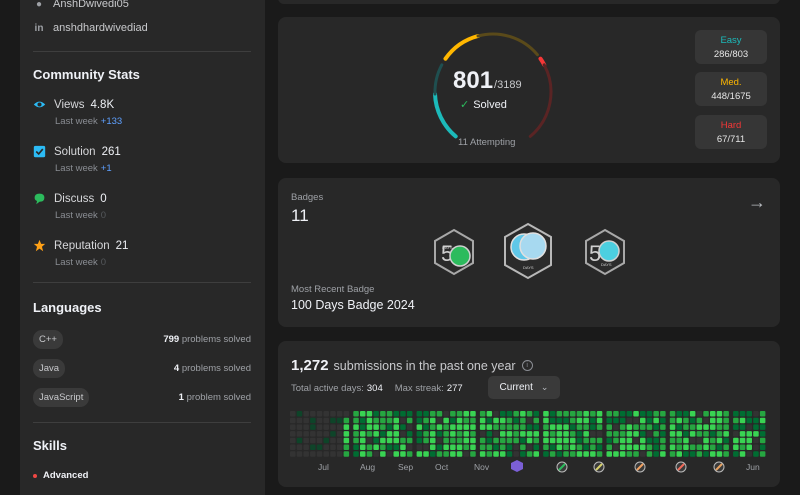  What do you see at coordinates (681, 467) in the screenshot?
I see `monthly-badge-icon` at bounding box center [681, 467].